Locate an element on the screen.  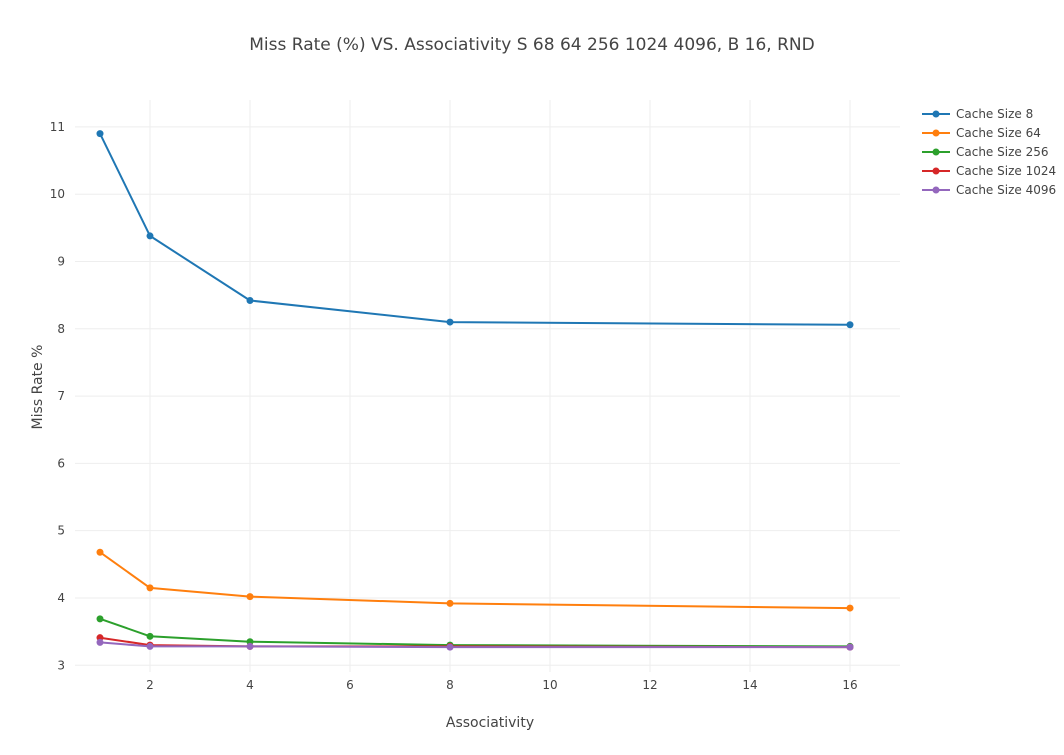
legend-label: Cache Size 256 is located at coordinates (1002, 152).